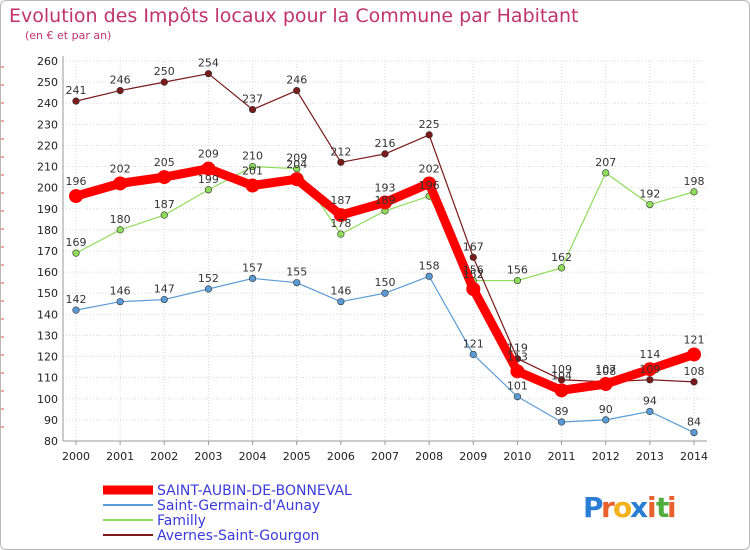  I want to click on y-tick-label: 190, so click(47, 209).